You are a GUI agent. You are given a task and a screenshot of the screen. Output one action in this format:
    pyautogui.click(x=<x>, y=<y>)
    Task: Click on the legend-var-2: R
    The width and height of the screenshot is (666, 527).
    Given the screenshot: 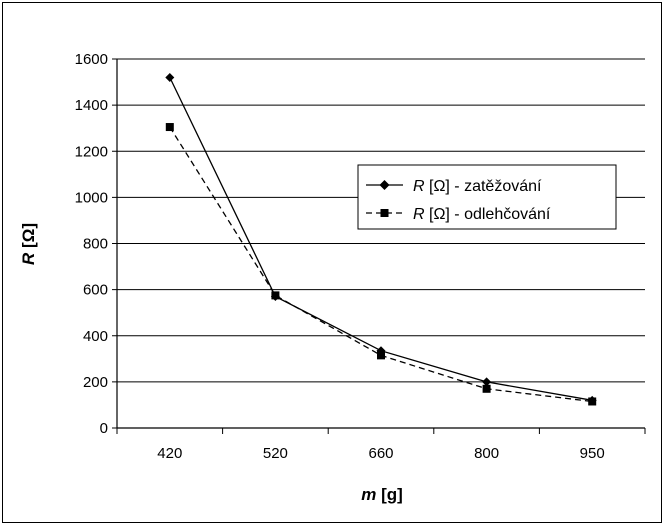 What is the action you would take?
    pyautogui.click(x=419, y=214)
    